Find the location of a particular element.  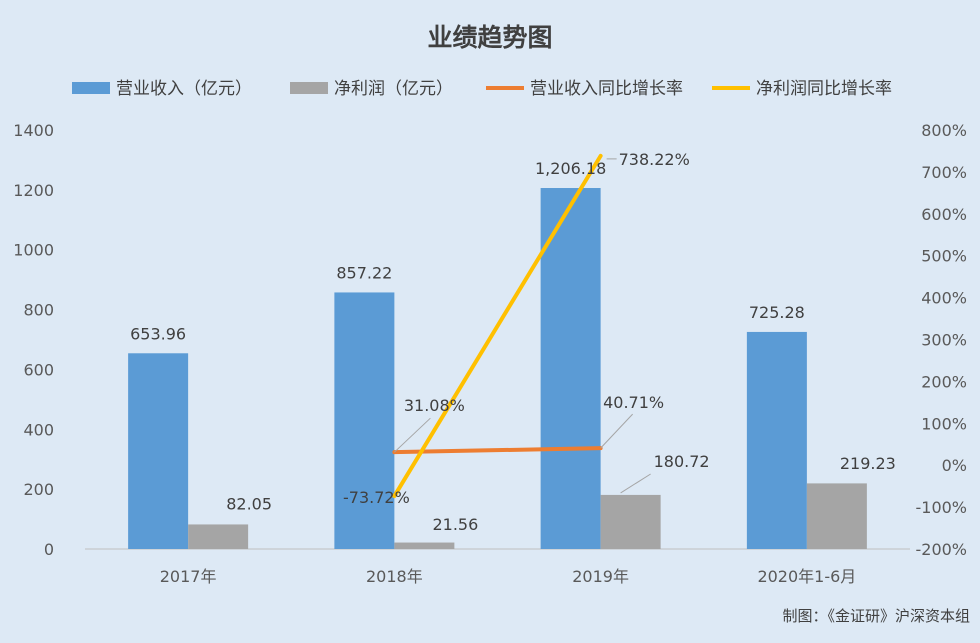

profit-leader-line is located at coordinates (635, 483).